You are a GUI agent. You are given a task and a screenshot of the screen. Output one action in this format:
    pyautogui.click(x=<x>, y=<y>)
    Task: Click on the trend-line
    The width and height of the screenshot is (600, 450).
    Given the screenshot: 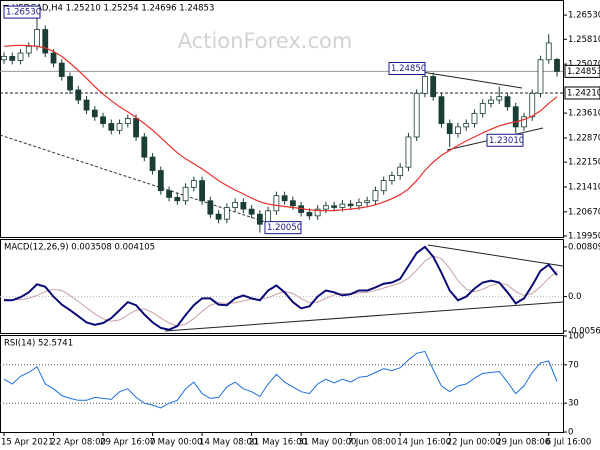 What is the action you would take?
    pyautogui.click(x=145, y=182)
    